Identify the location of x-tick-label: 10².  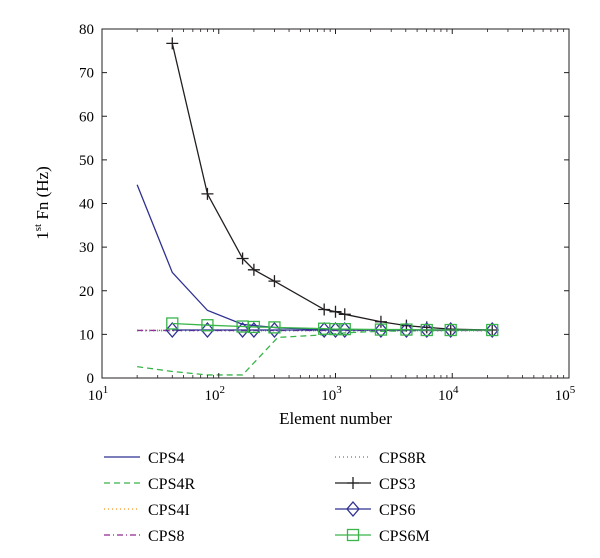
(215, 394).